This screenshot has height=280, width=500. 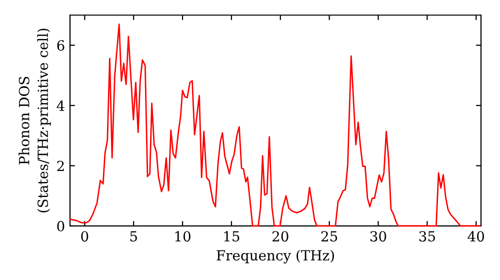 I want to click on x-tick-label: 0, so click(x=84, y=236).